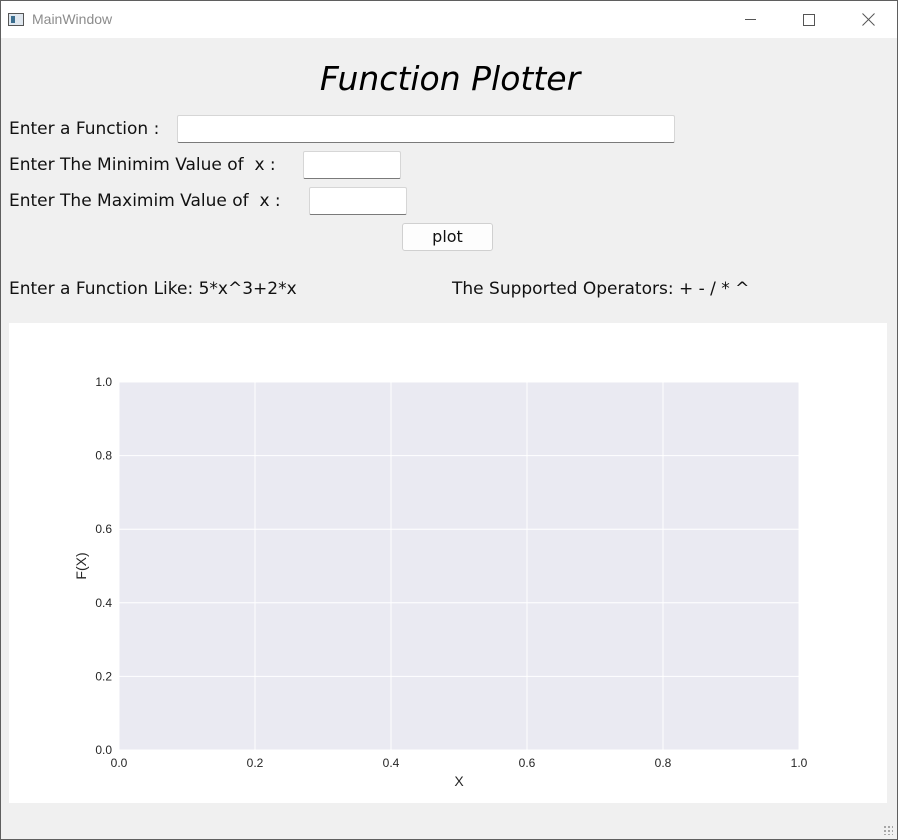 Image resolution: width=898 pixels, height=840 pixels. What do you see at coordinates (391, 763) in the screenshot?
I see `x-tick-label: 0.4` at bounding box center [391, 763].